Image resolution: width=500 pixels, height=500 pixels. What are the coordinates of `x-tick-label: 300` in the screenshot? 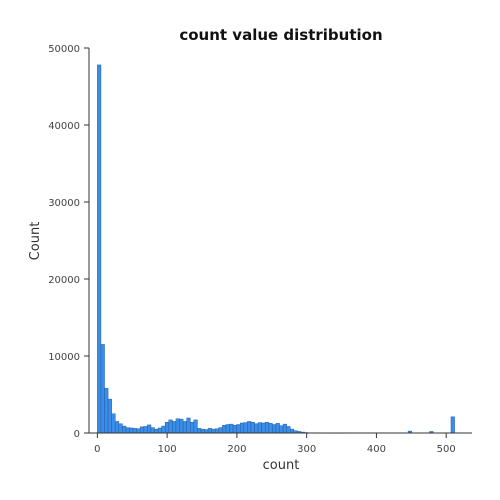 It's located at (306, 449).